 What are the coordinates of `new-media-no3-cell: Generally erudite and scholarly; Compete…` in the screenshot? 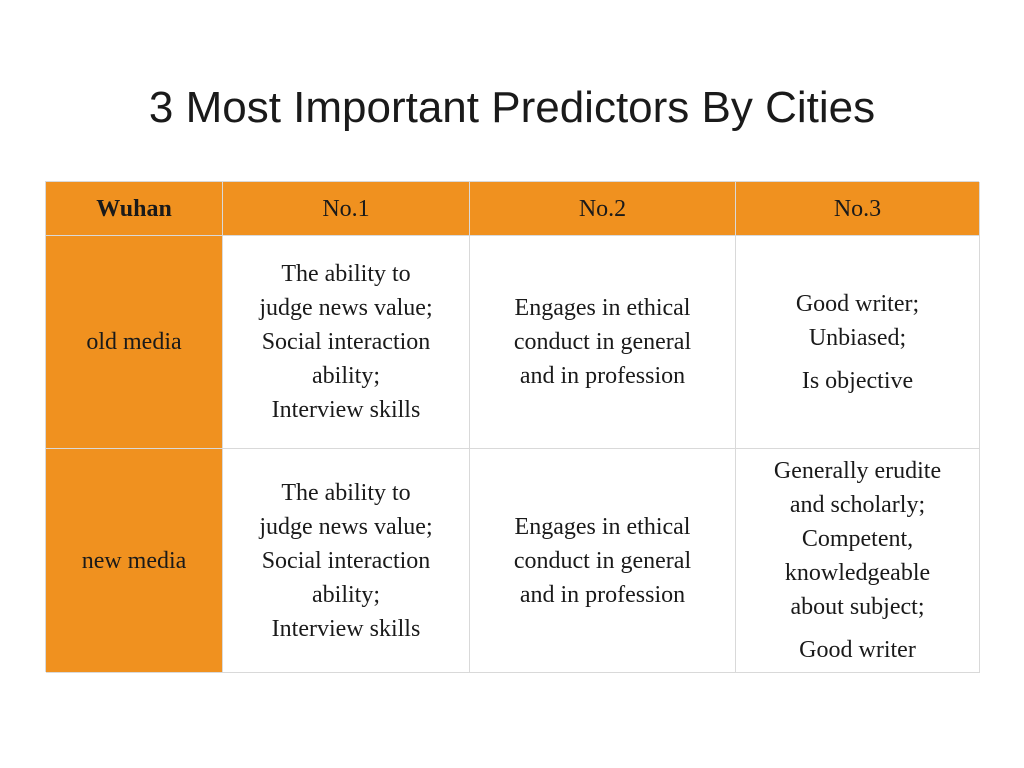 It's located at (858, 561).